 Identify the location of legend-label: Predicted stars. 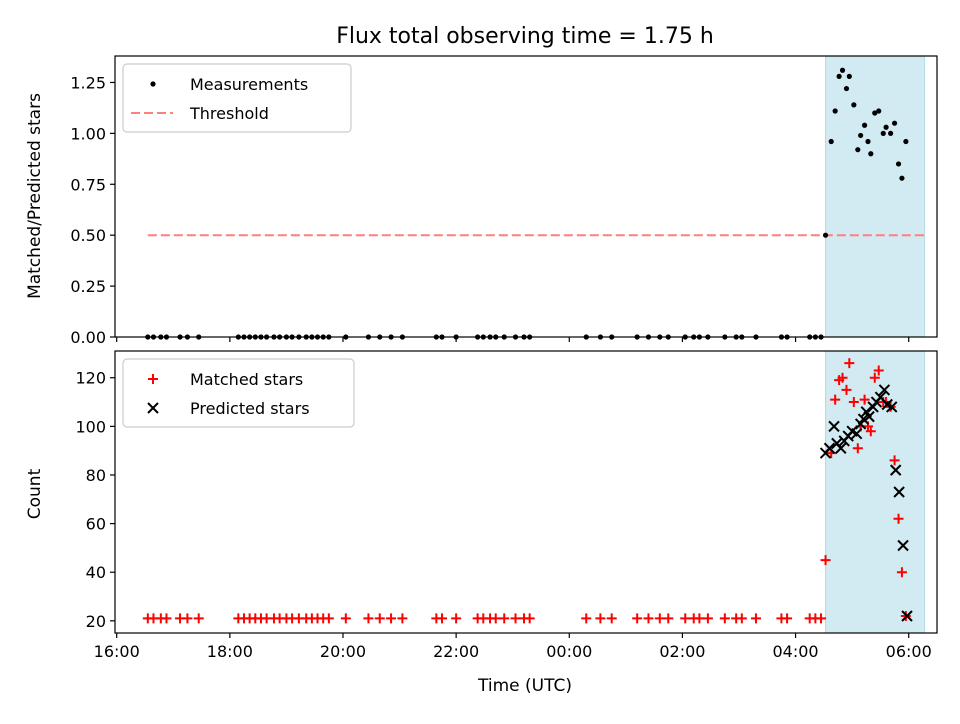
(250, 408).